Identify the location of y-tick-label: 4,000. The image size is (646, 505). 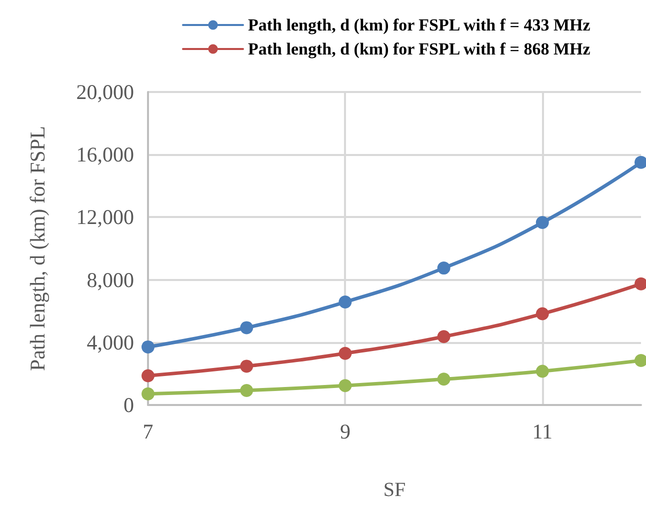
(110, 342).